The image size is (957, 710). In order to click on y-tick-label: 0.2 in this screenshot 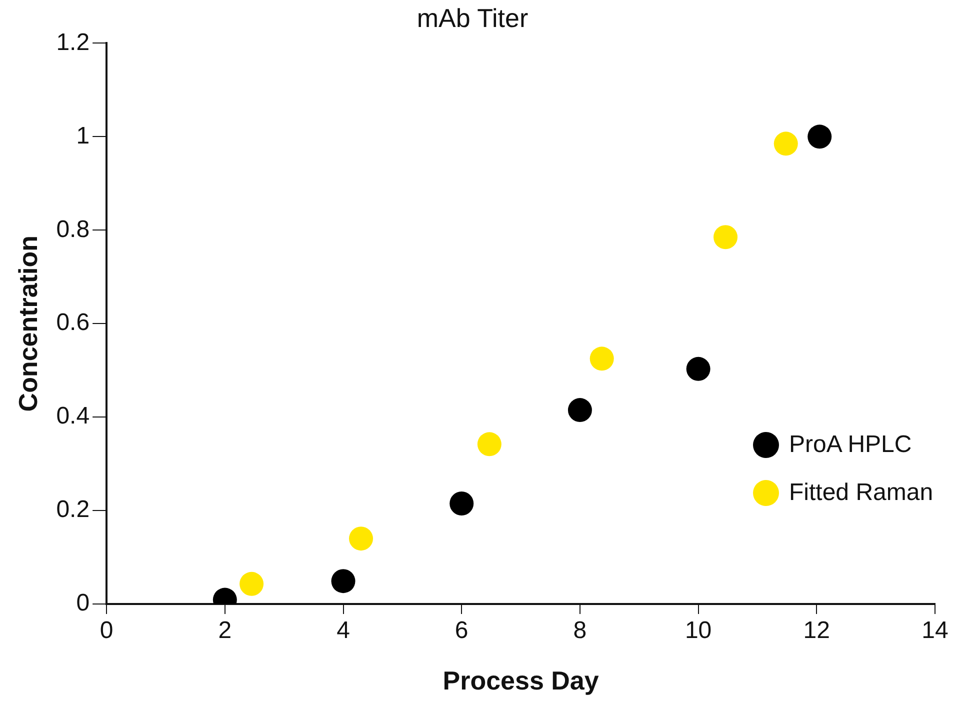, I will do `click(73, 510)`.